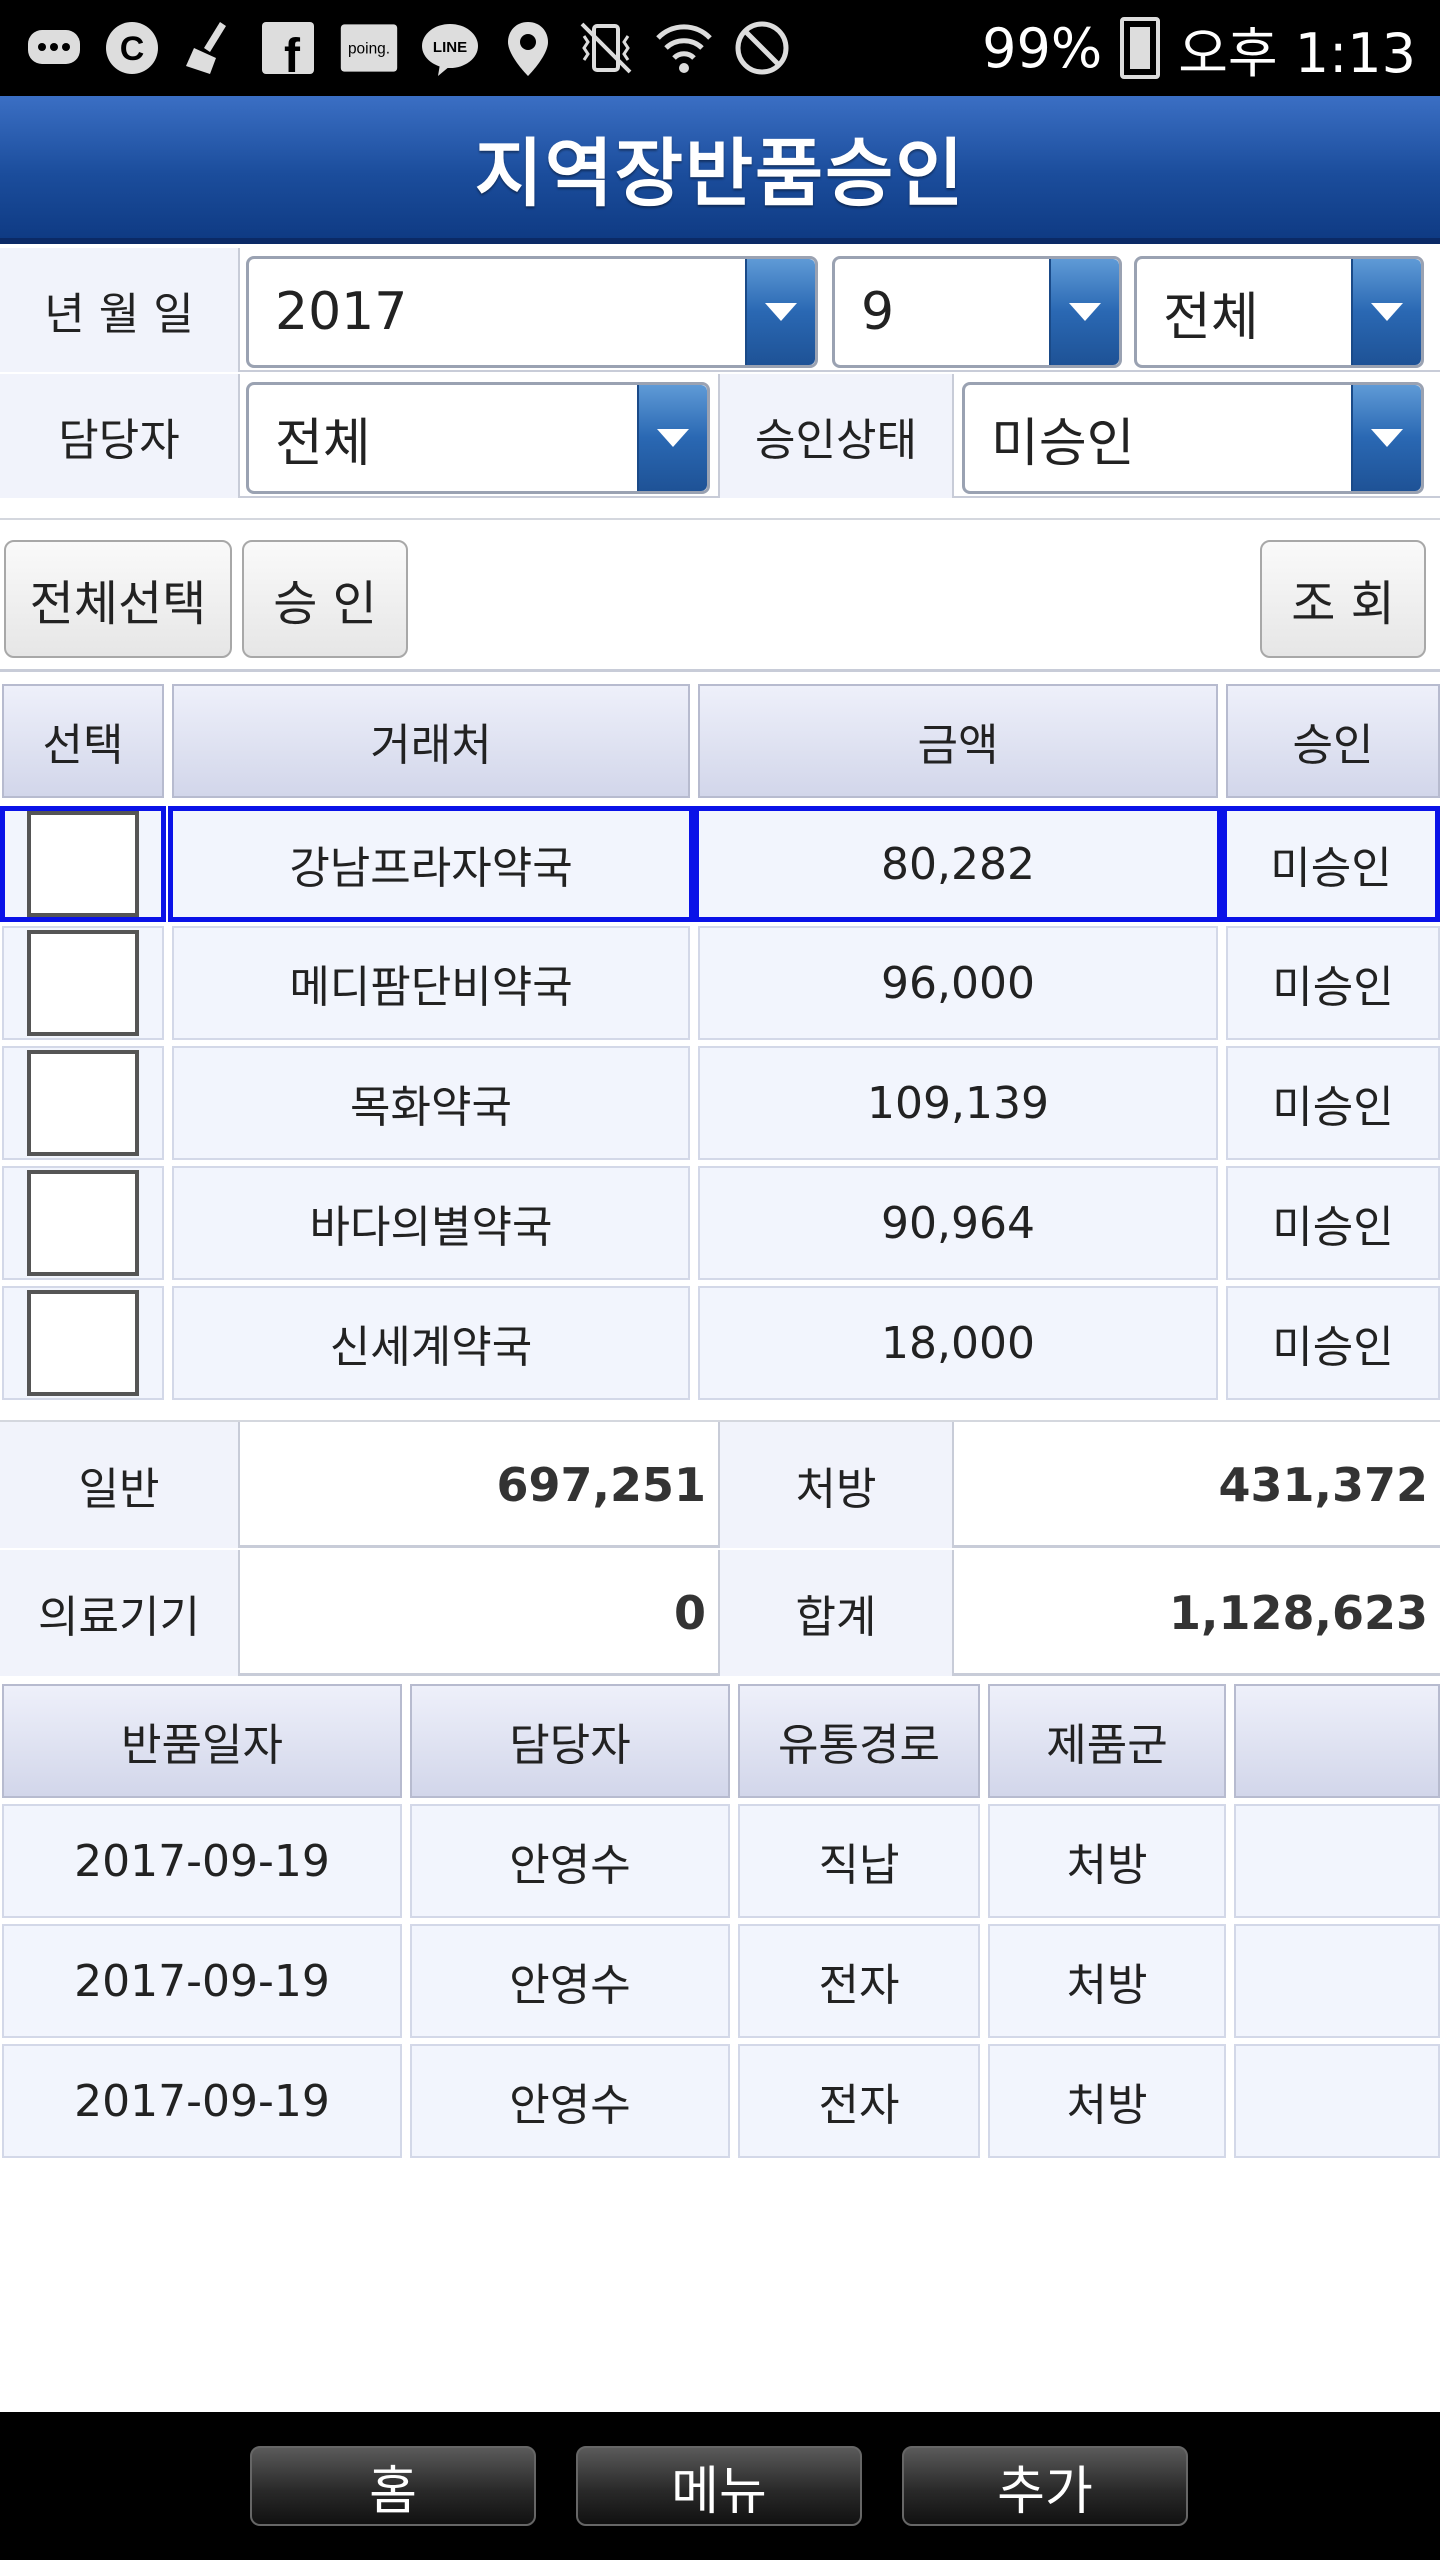 This screenshot has width=1440, height=2560. I want to click on table-row-amount: 80,282, so click(958, 864).